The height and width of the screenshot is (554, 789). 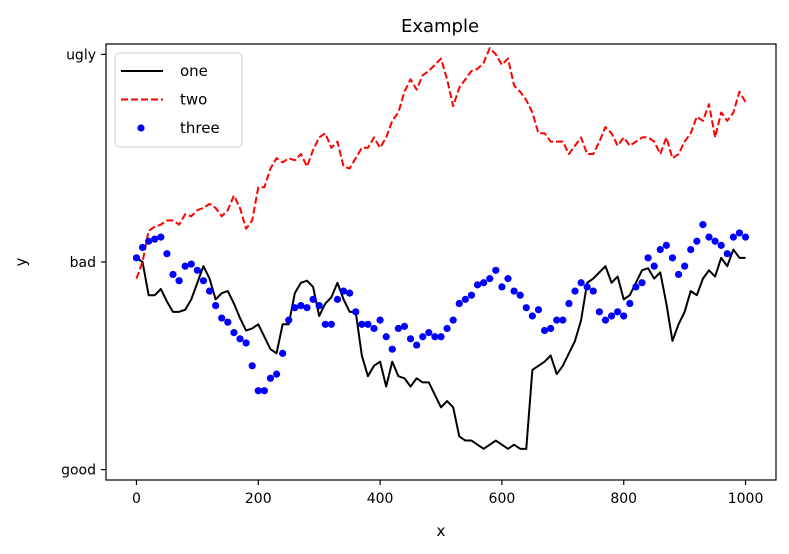 What do you see at coordinates (746, 499) in the screenshot?
I see `x-tick-label: 1000` at bounding box center [746, 499].